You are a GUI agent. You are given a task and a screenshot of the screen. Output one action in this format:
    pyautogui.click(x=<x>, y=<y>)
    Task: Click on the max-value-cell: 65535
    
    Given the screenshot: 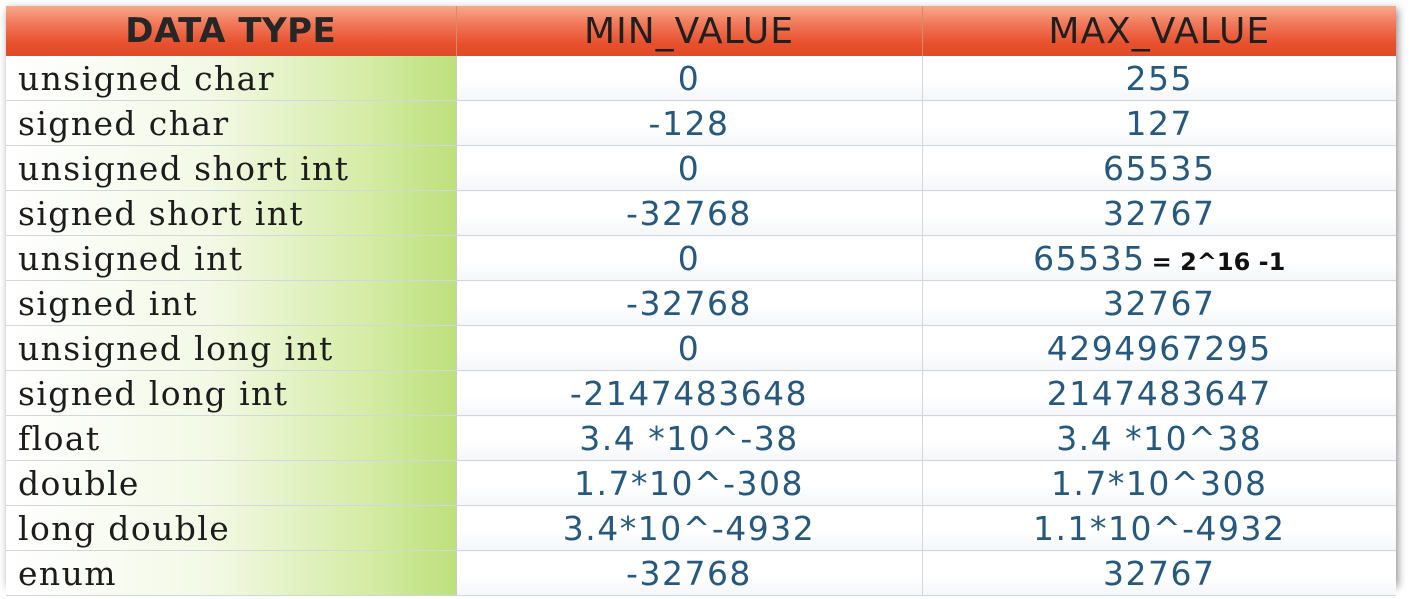 What is the action you would take?
    pyautogui.click(x=1159, y=168)
    